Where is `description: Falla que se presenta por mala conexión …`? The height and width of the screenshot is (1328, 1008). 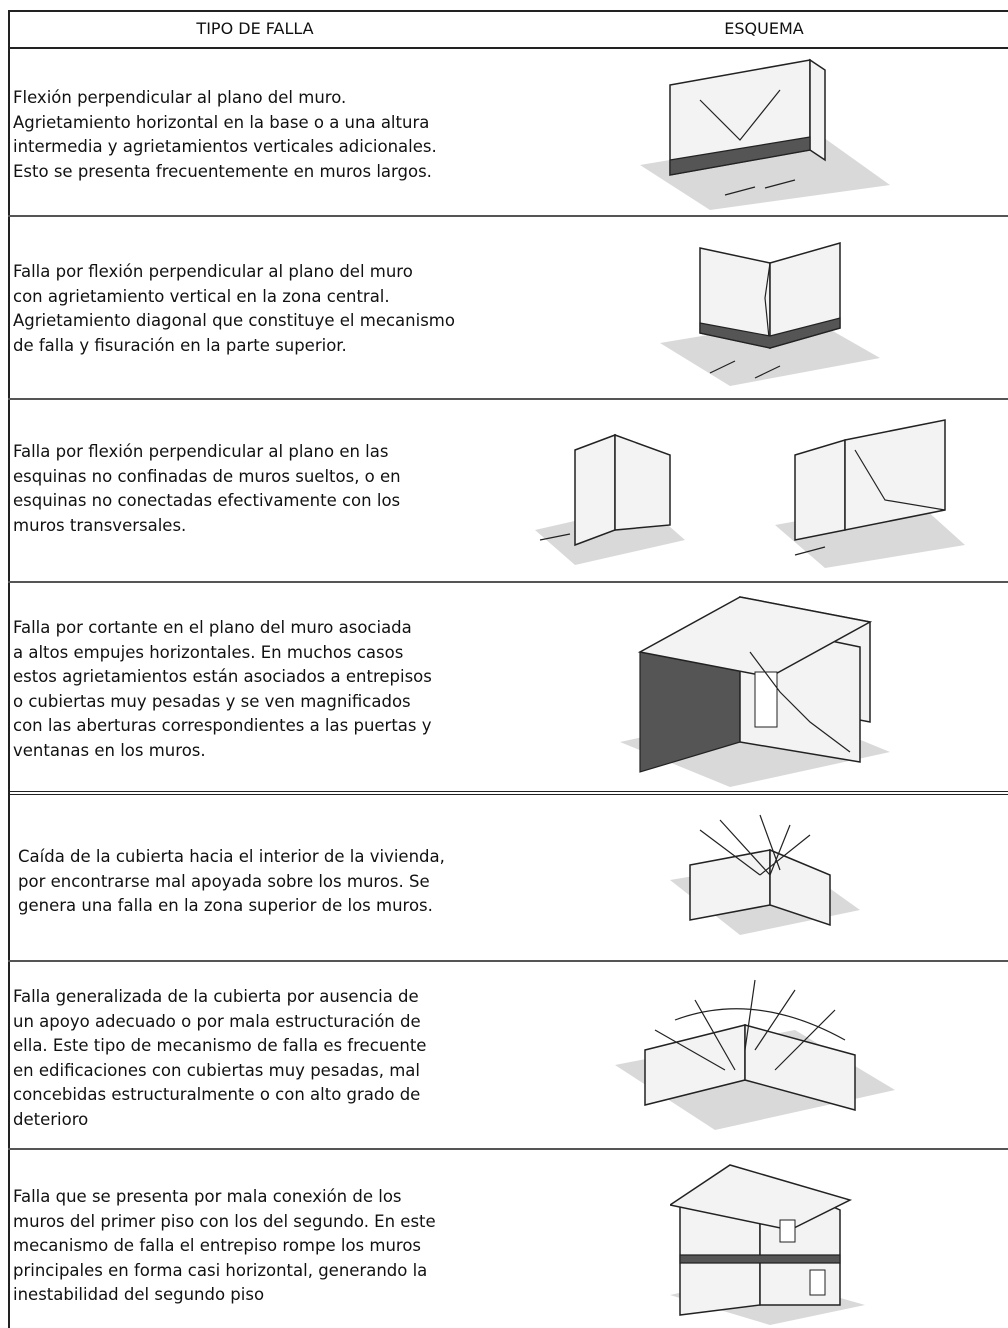
description: Falla que se presenta por mala conexión … is located at coordinates (258, 1246).